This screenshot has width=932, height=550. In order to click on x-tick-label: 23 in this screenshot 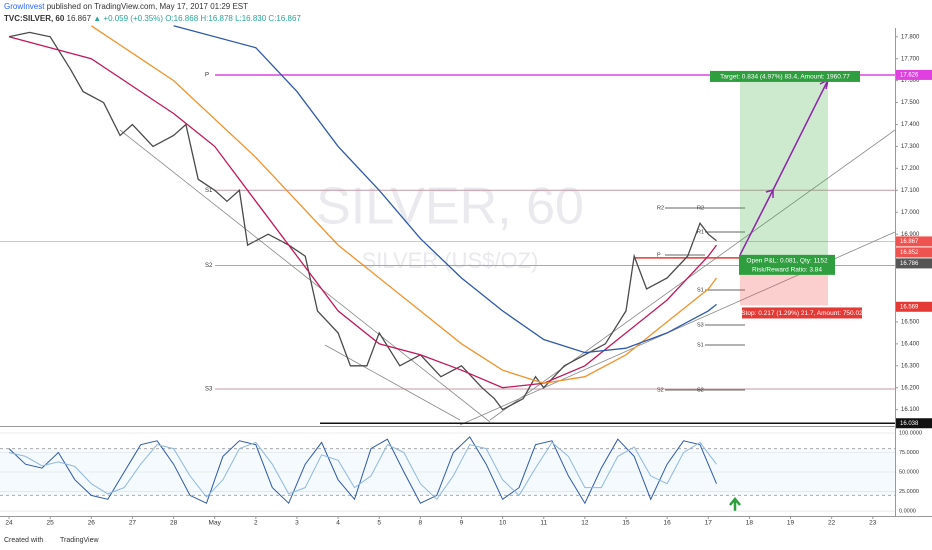, I will do `click(873, 523)`.